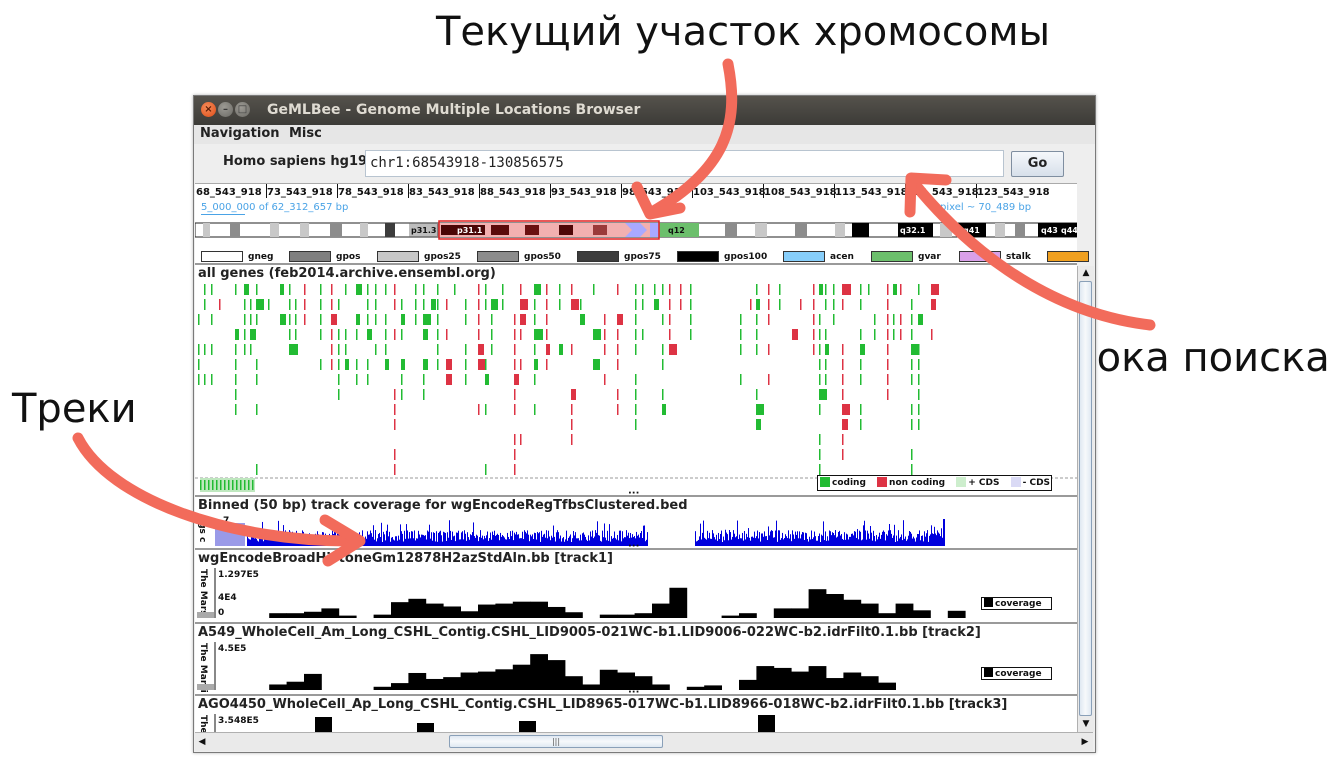 This screenshot has height=766, width=1331. What do you see at coordinates (1086, 724) in the screenshot?
I see `scroll-down-icon: ▼` at bounding box center [1086, 724].